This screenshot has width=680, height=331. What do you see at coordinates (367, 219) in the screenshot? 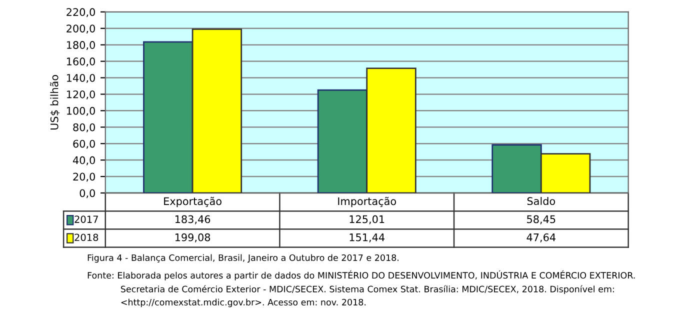
I see `data-label: 125,01` at bounding box center [367, 219].